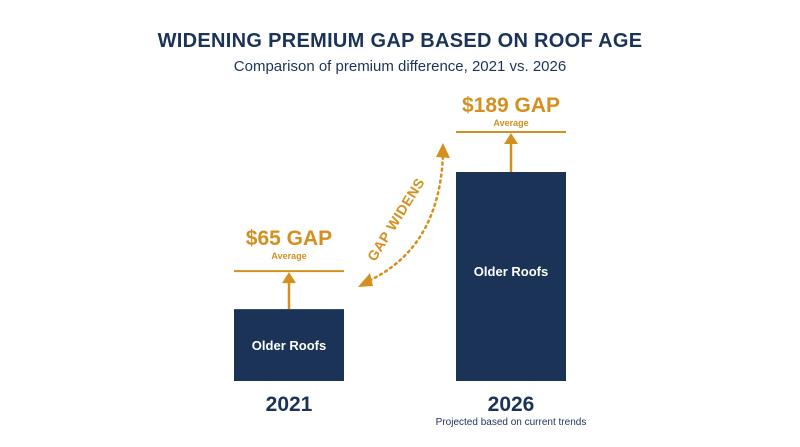  Describe the element at coordinates (289, 404) in the screenshot. I see `category-label-2021: 2021` at that location.